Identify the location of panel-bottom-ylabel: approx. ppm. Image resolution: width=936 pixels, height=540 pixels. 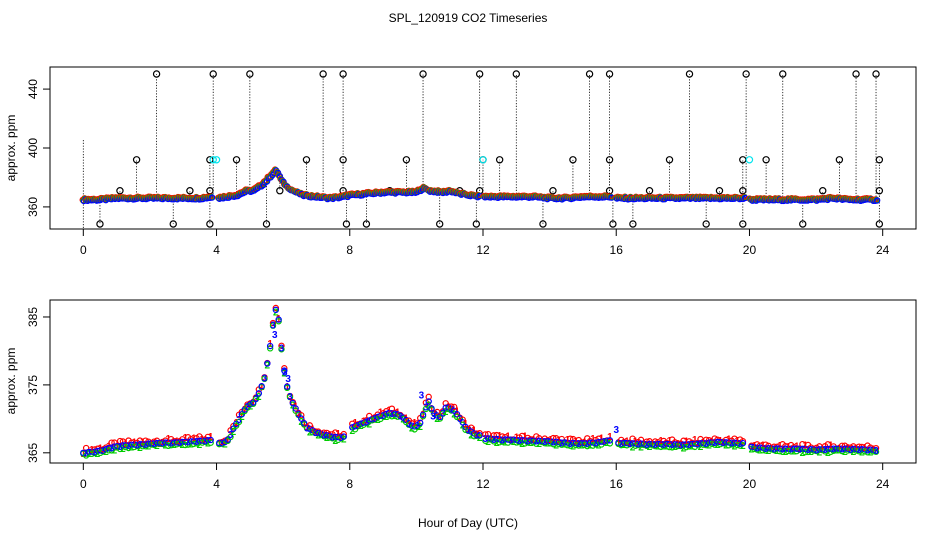
(11, 381).